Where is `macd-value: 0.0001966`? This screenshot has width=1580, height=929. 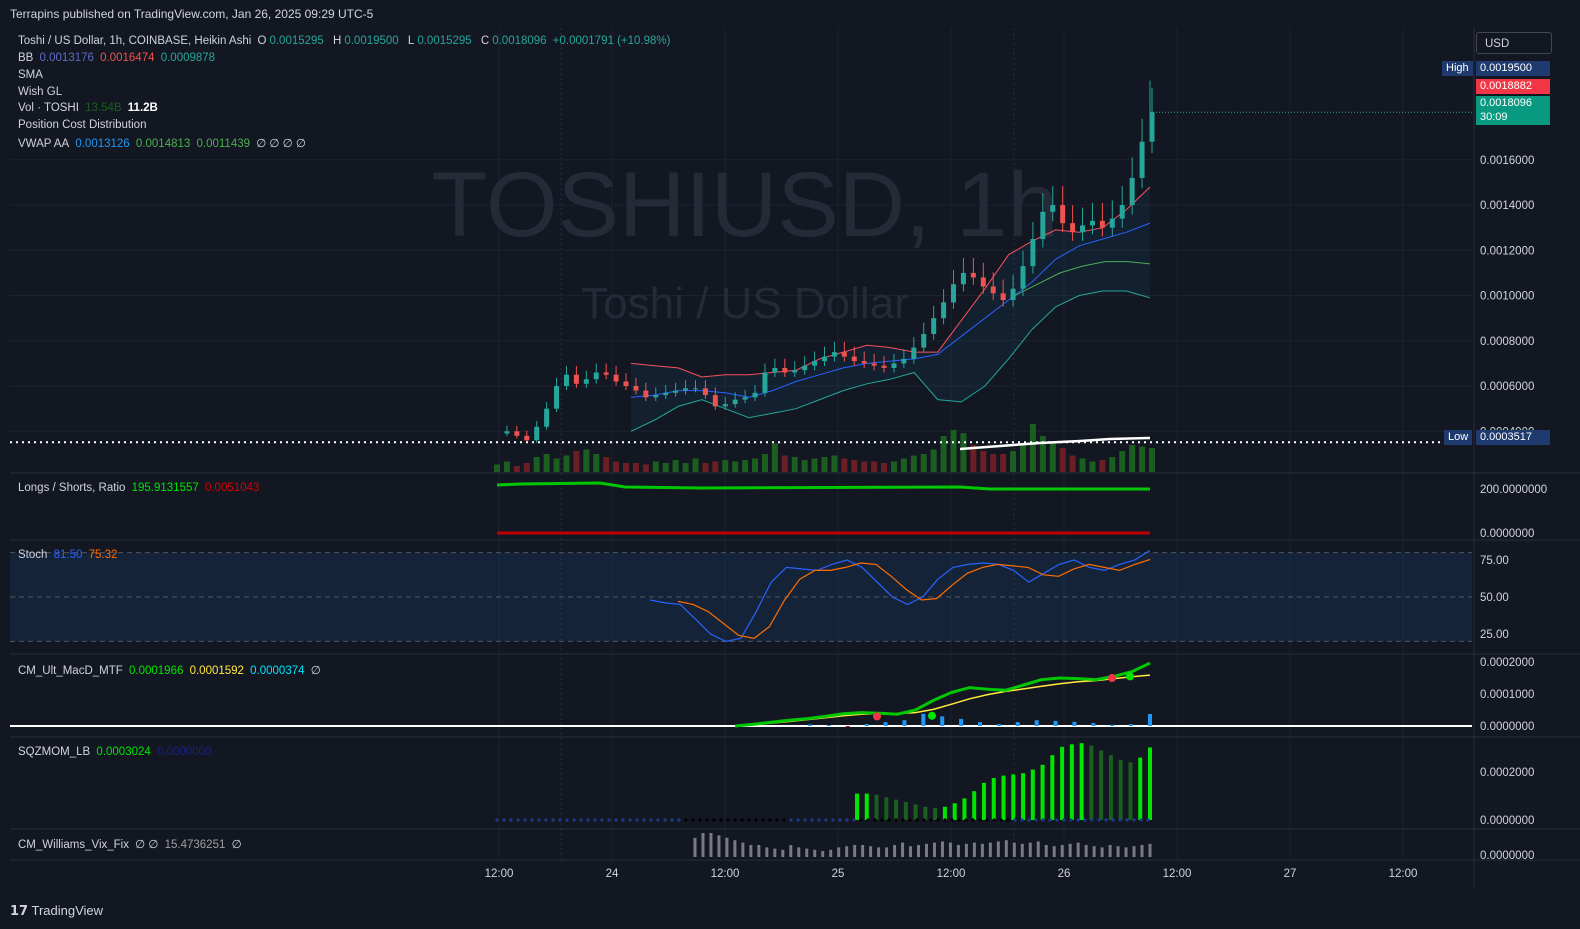 macd-value: 0.0001966 is located at coordinates (156, 671).